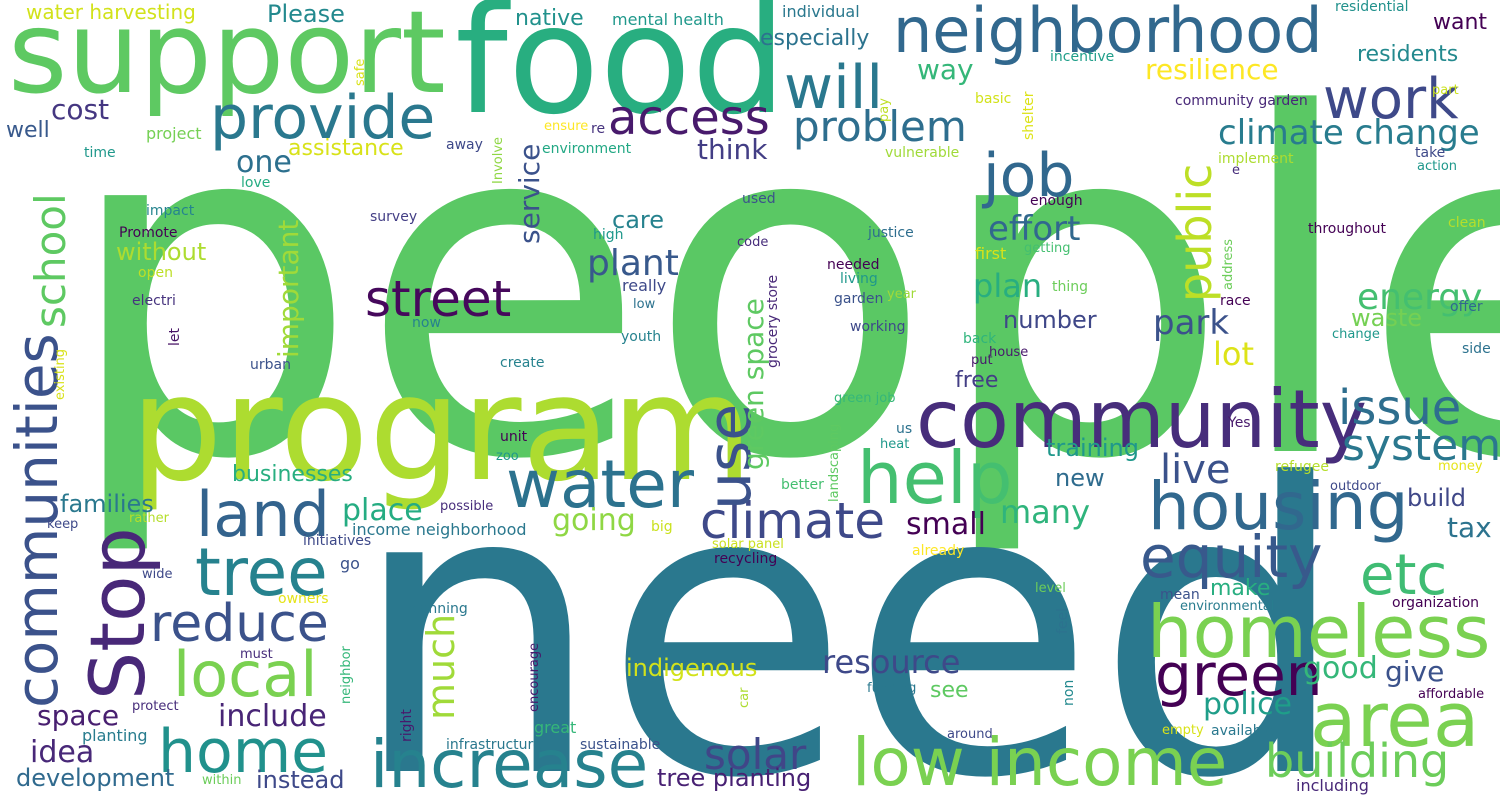 The height and width of the screenshot is (800, 1500). Describe the element at coordinates (755, 754) in the screenshot. I see `word-solar: solar` at that location.